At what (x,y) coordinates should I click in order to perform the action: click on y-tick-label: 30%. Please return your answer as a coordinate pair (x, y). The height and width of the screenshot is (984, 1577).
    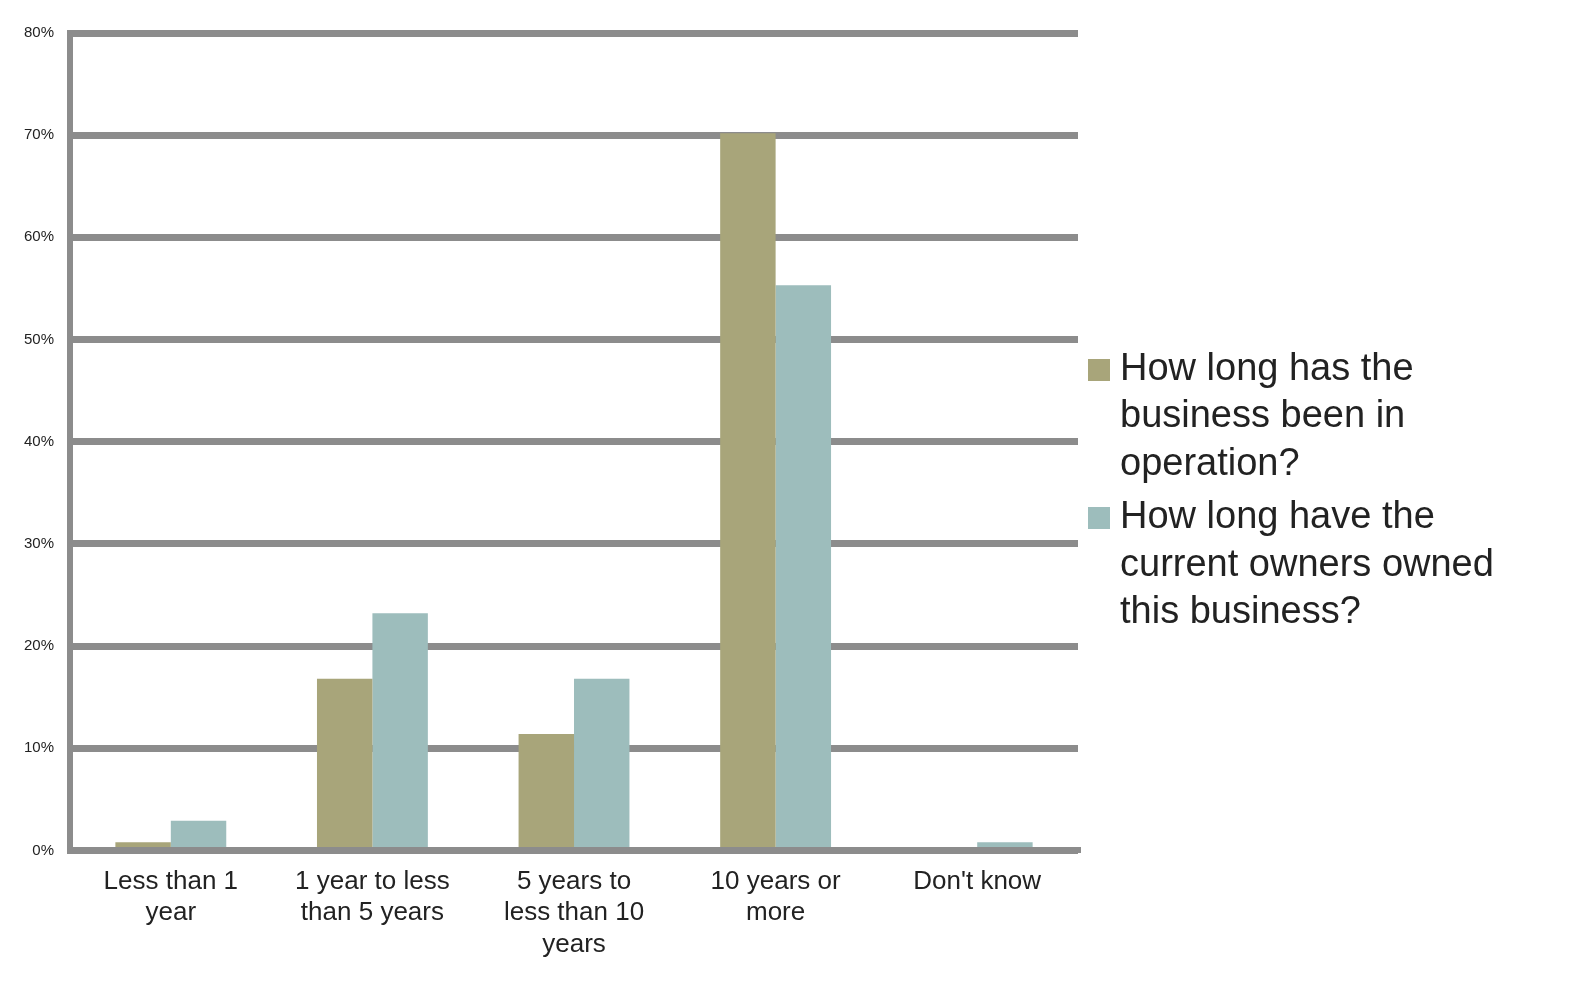
    Looking at the image, I should click on (39, 543).